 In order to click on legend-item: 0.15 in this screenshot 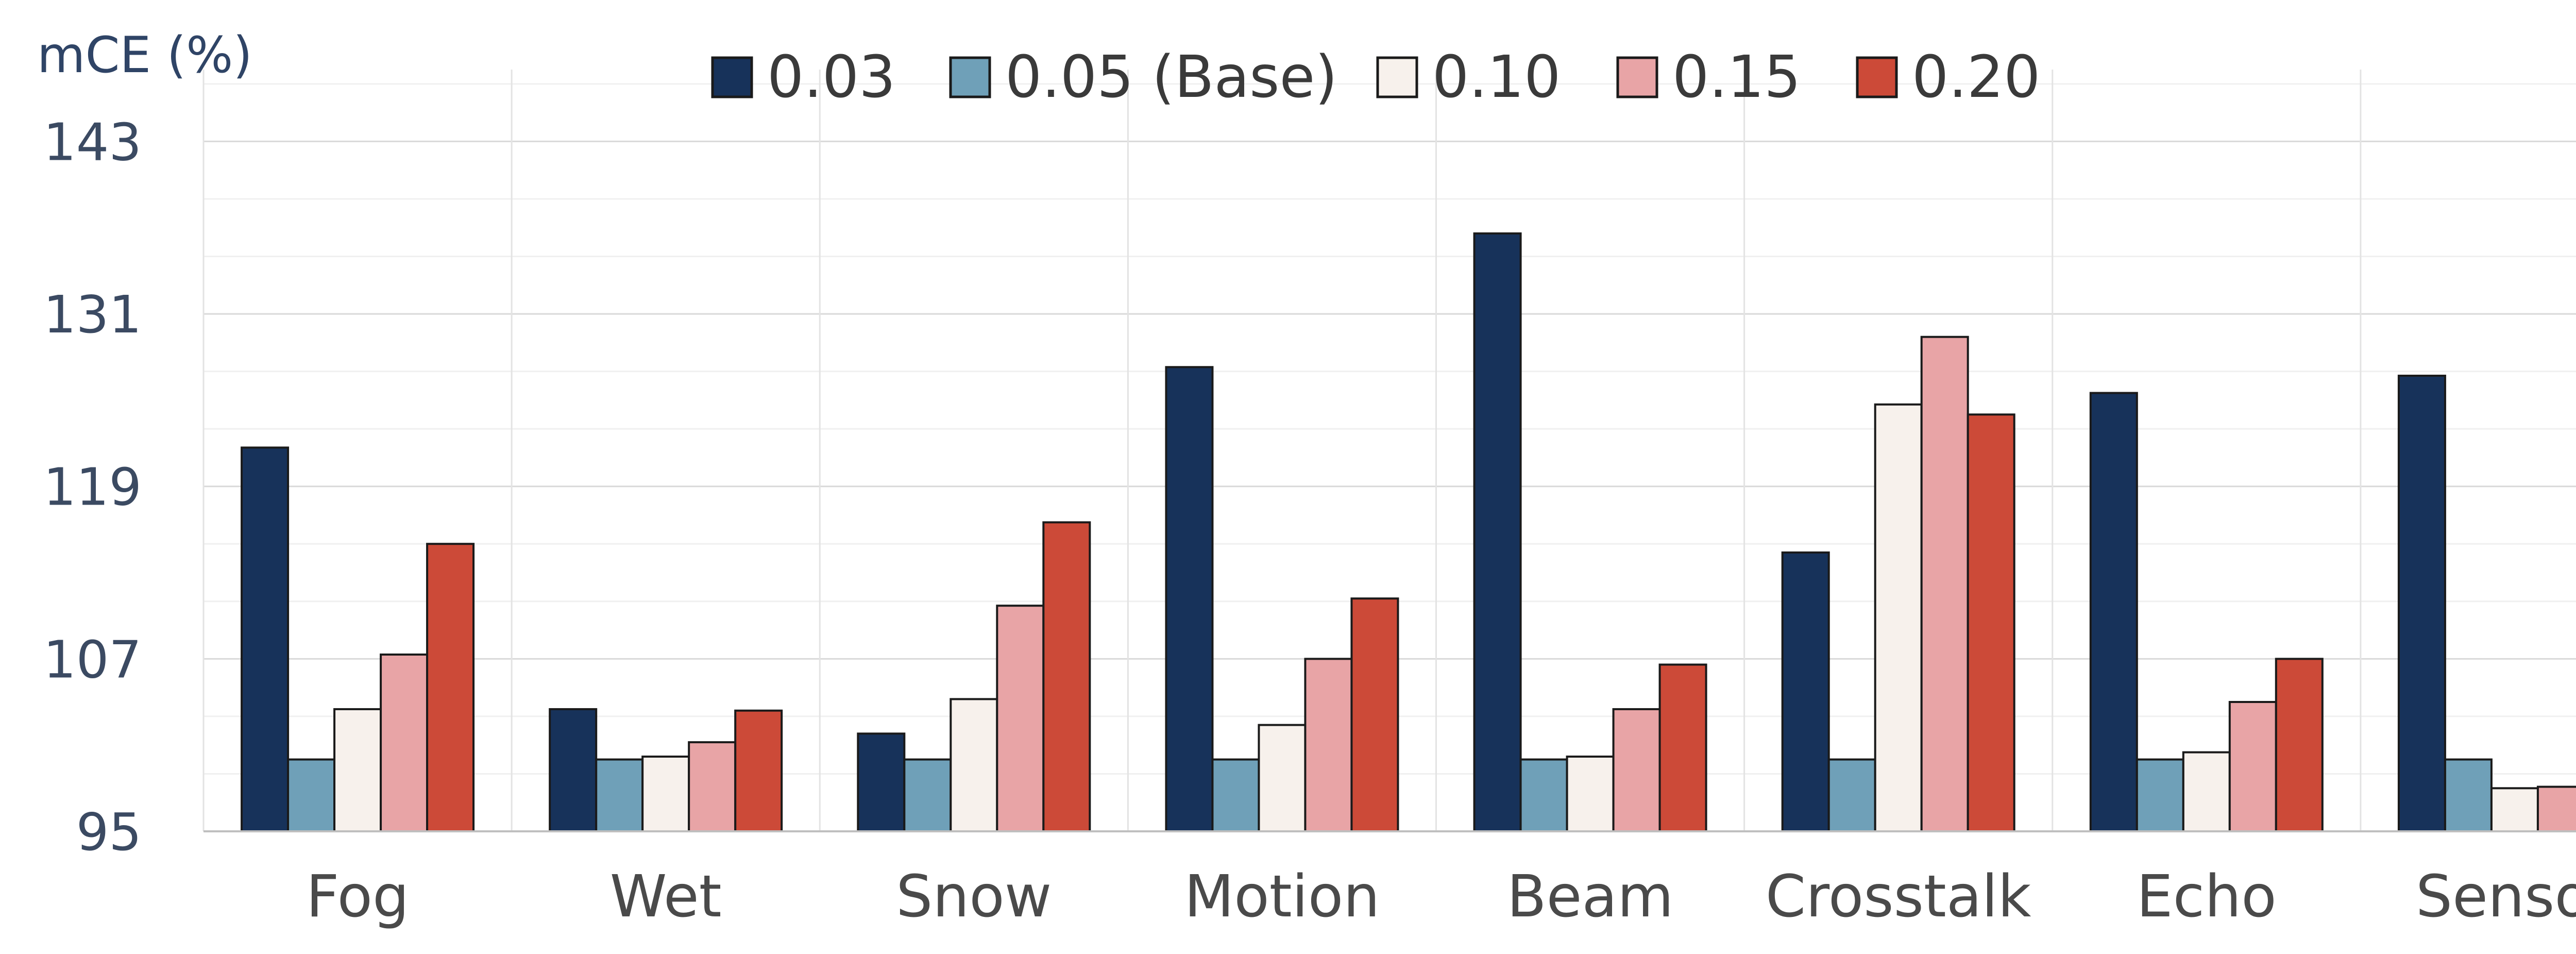, I will do `click(1708, 77)`.